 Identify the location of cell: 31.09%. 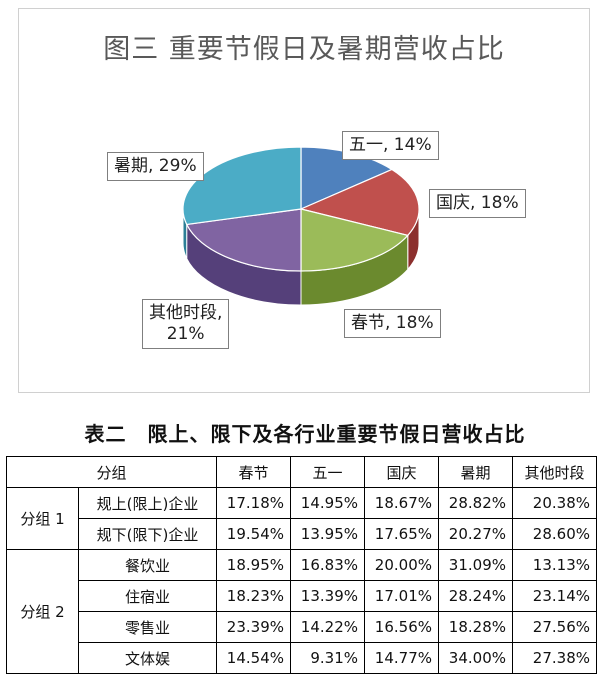
(475, 565).